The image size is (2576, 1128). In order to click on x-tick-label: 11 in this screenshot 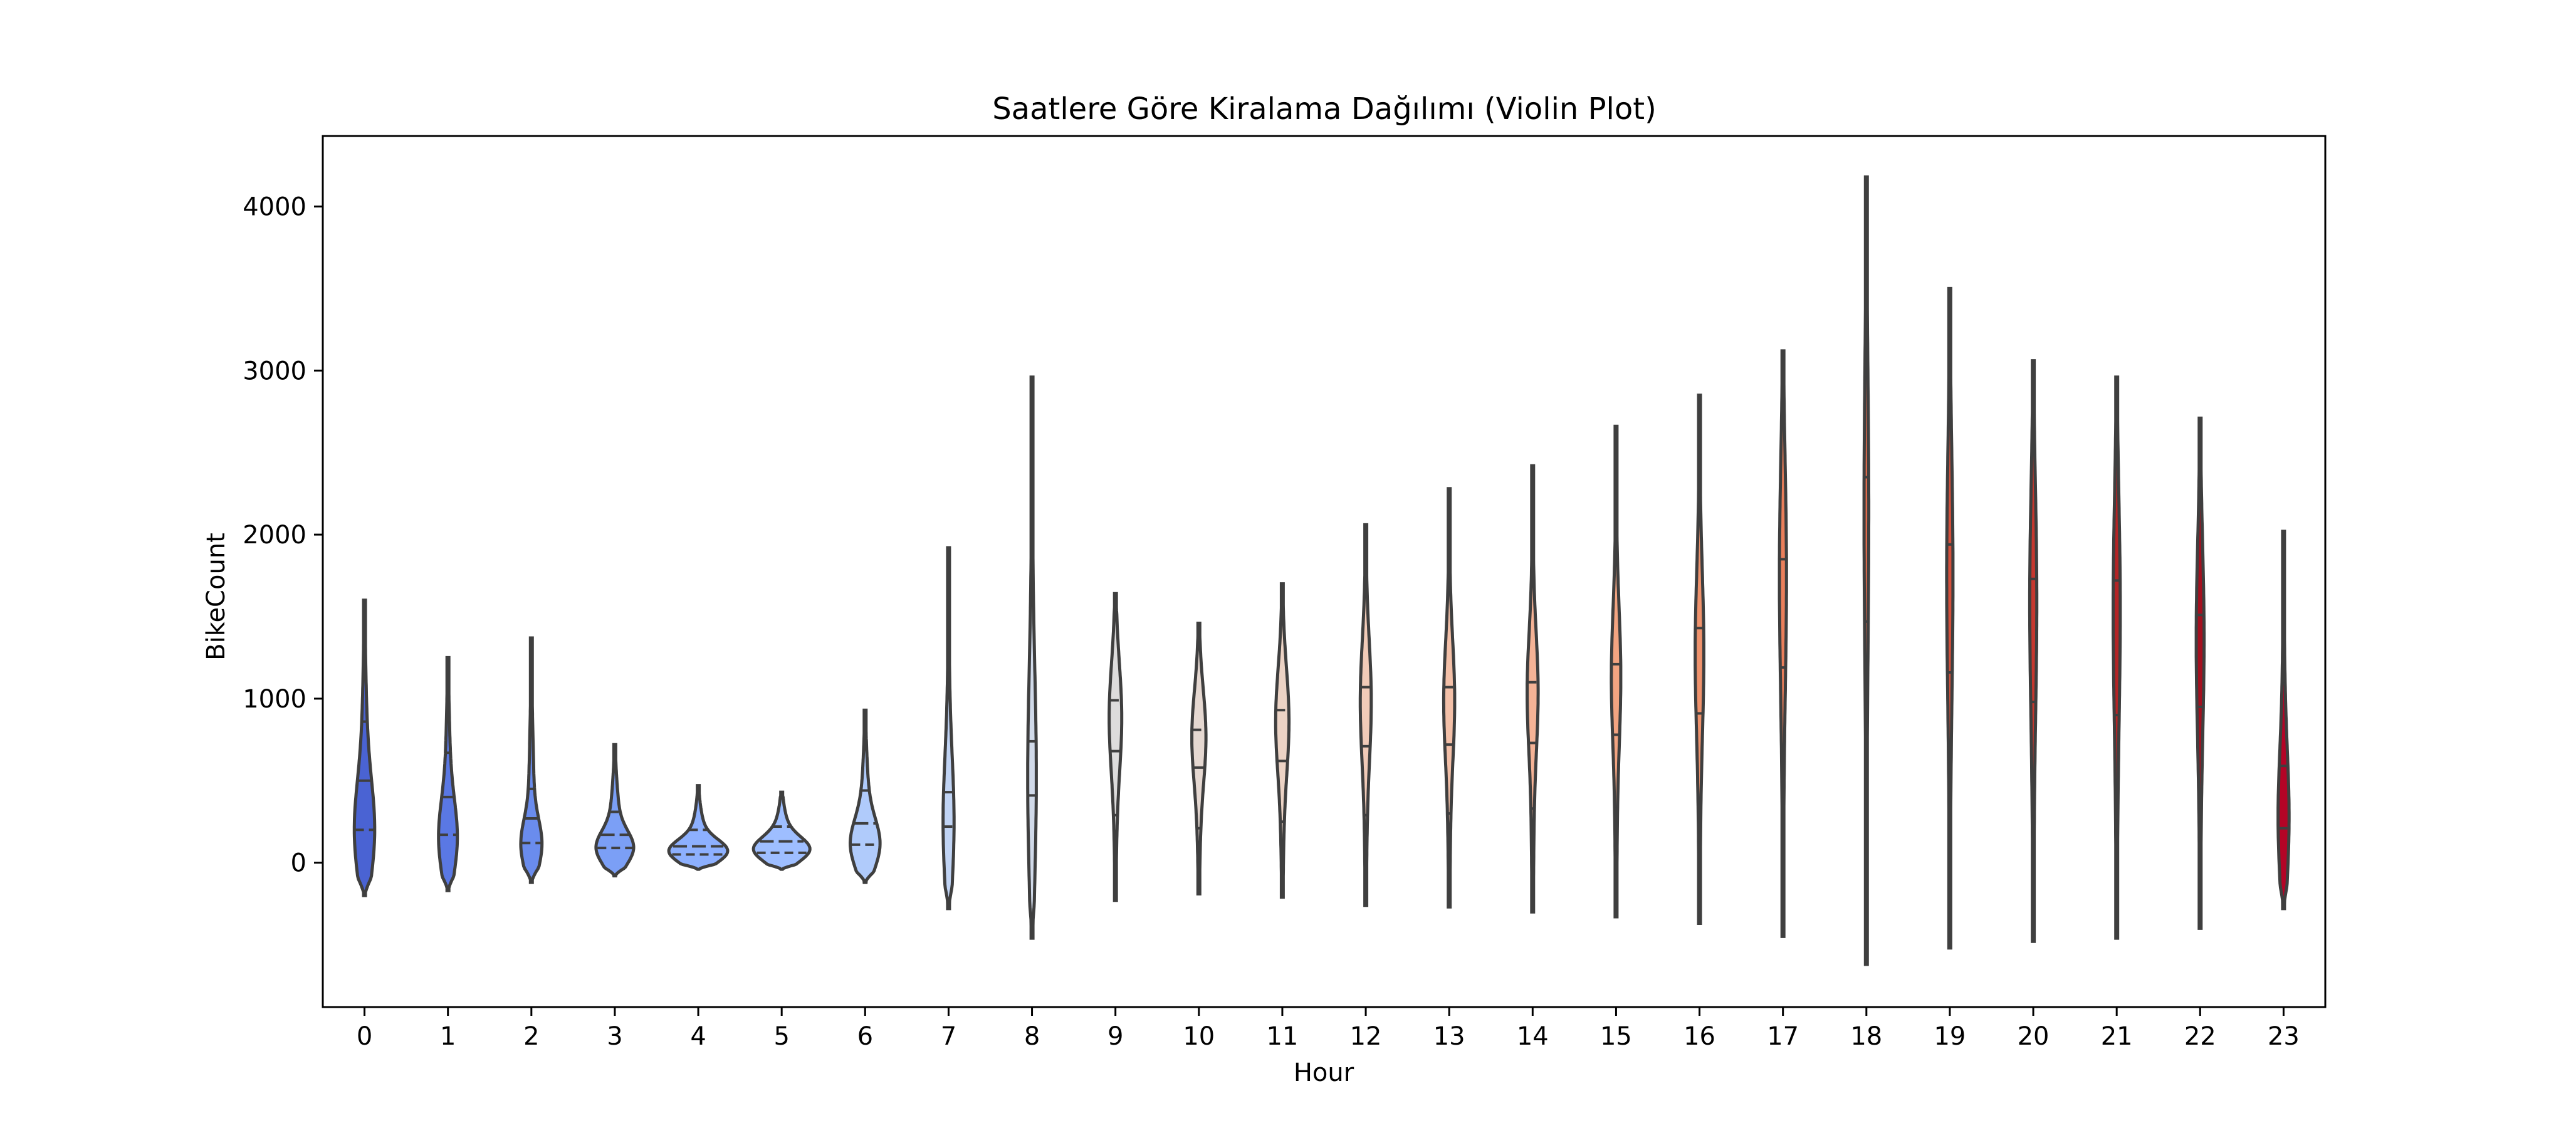, I will do `click(1282, 1036)`.